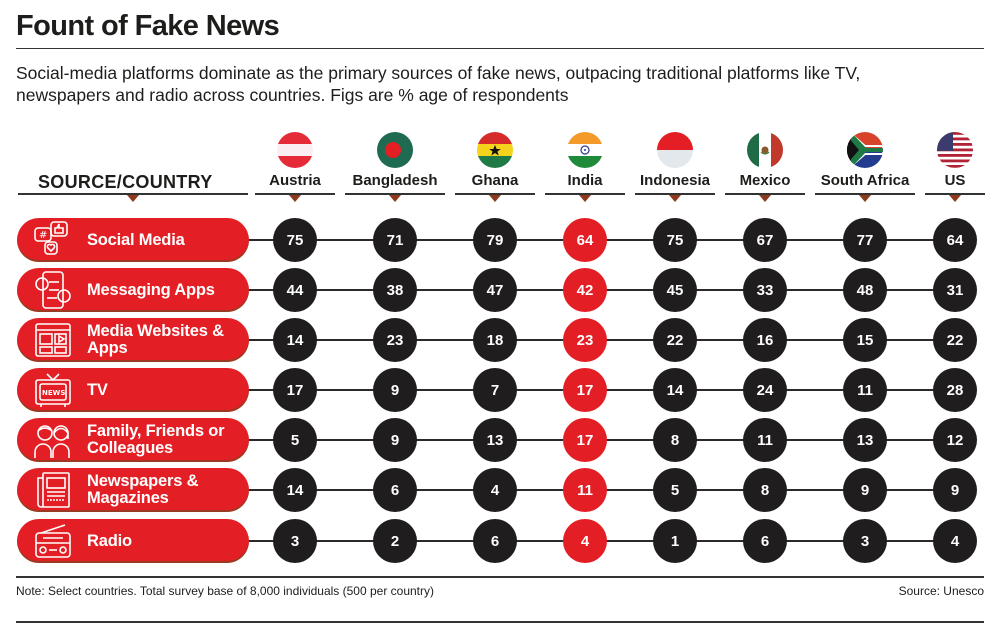  What do you see at coordinates (941, 591) in the screenshot?
I see `source-credit: Source: Unesco` at bounding box center [941, 591].